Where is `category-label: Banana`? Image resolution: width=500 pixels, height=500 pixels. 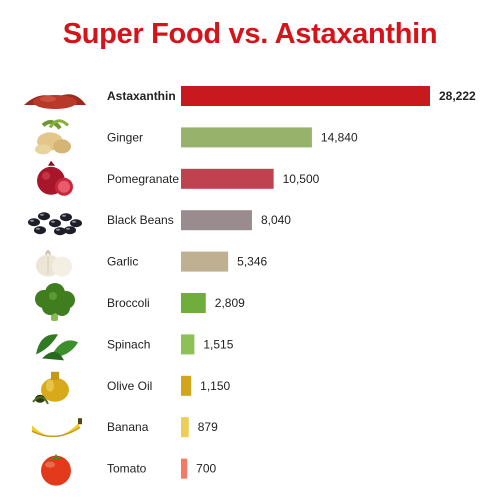
category-label: Banana is located at coordinates (128, 427).